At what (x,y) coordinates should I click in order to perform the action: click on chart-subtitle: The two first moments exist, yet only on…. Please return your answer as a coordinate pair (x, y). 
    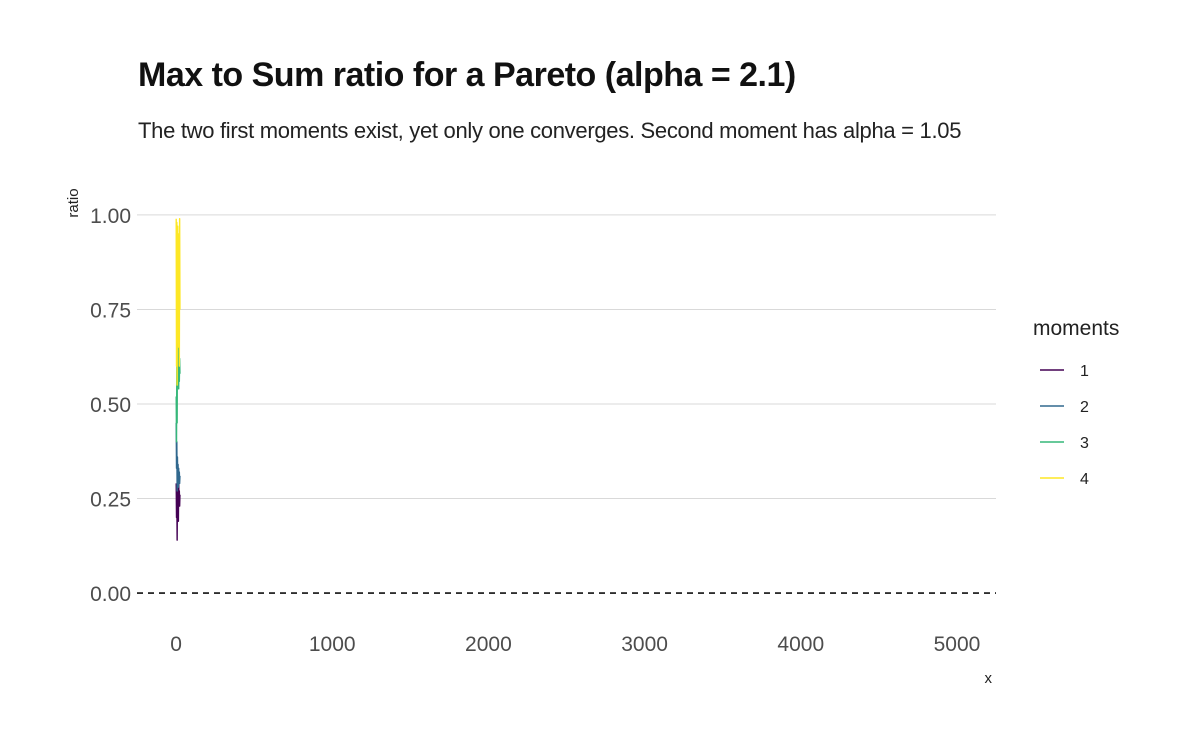
    Looking at the image, I should click on (550, 130).